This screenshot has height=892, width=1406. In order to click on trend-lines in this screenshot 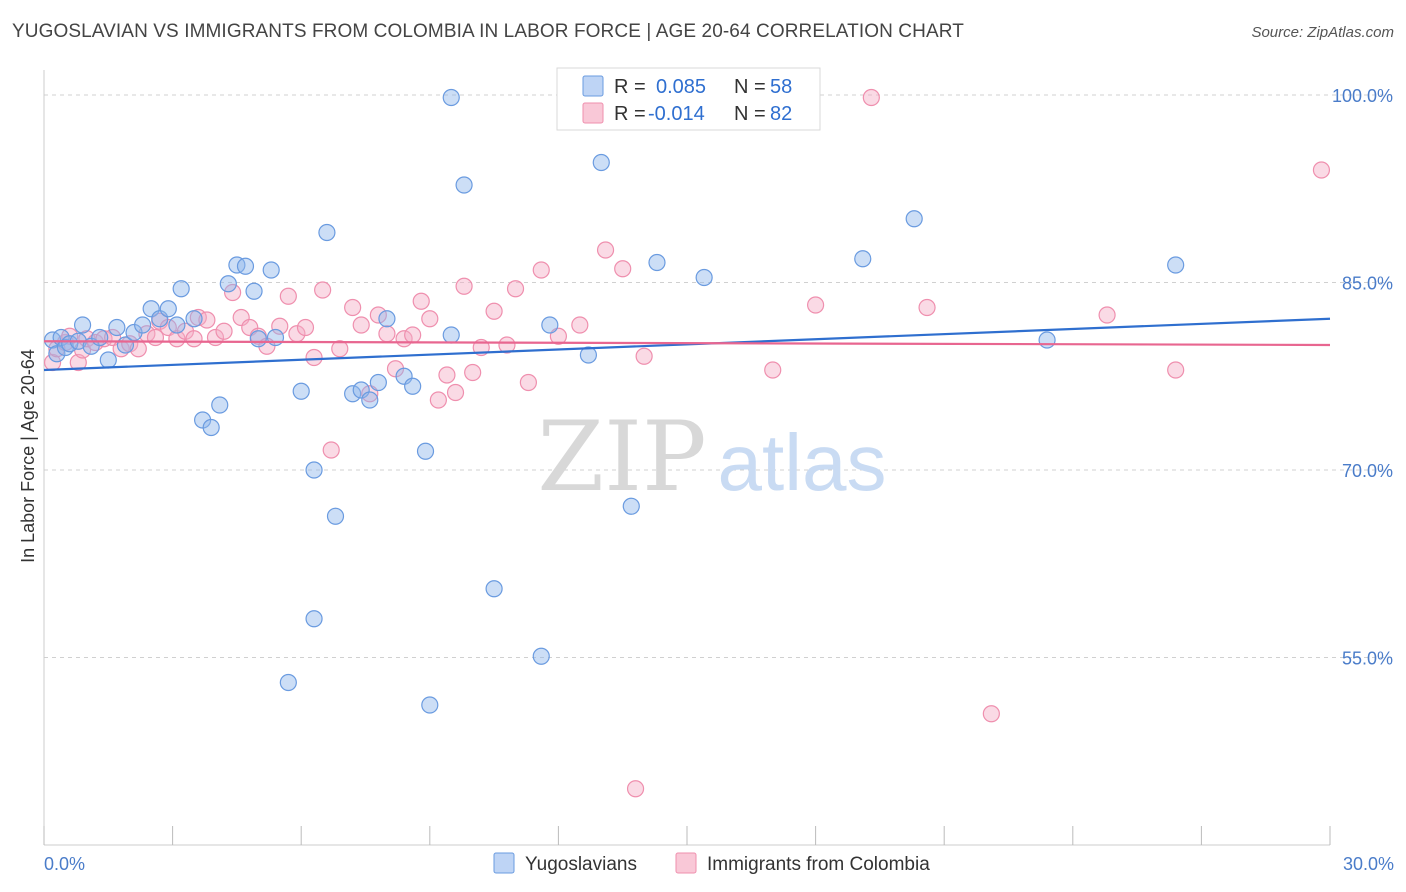, I will do `click(687, 344)`.